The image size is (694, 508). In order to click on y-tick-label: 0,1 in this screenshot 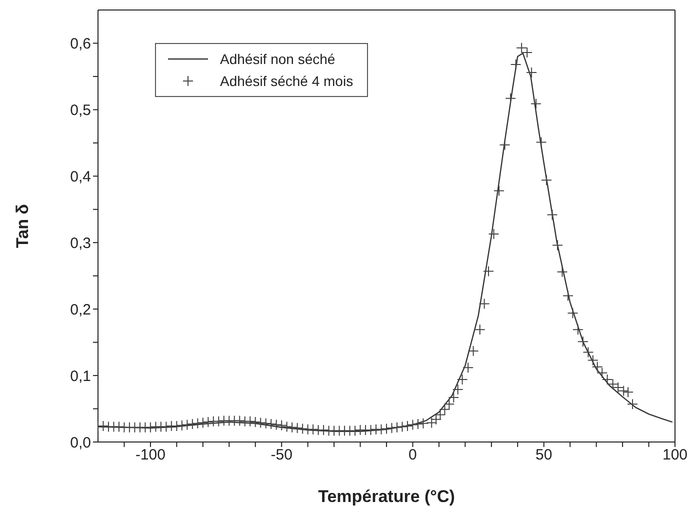, I will do `click(80, 376)`.